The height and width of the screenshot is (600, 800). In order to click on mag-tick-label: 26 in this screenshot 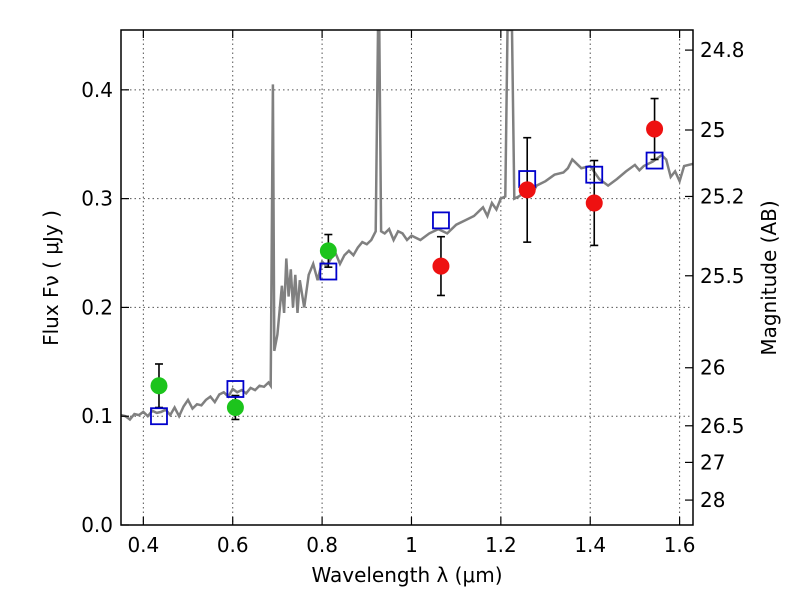, I will do `click(712, 368)`.